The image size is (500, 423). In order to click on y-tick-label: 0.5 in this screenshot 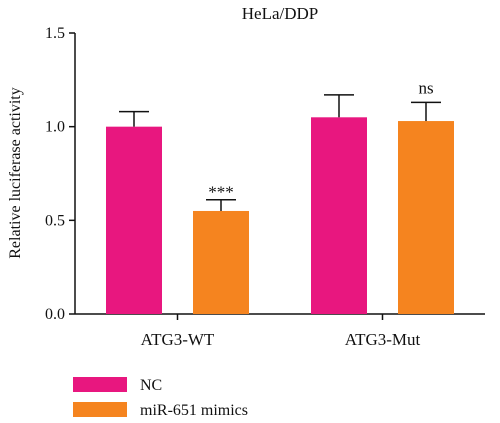, I will do `click(55, 220)`.